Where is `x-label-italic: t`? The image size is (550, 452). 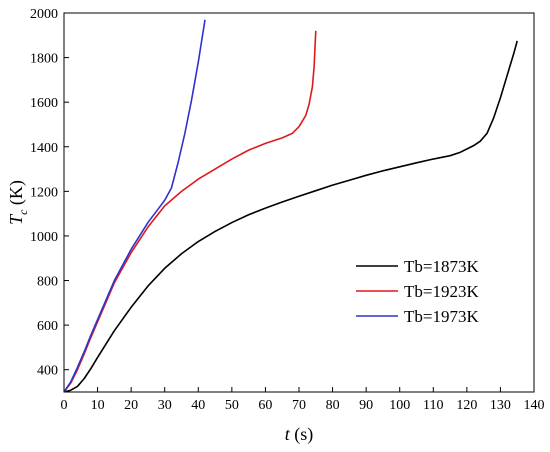 x-label-italic: t is located at coordinates (288, 434).